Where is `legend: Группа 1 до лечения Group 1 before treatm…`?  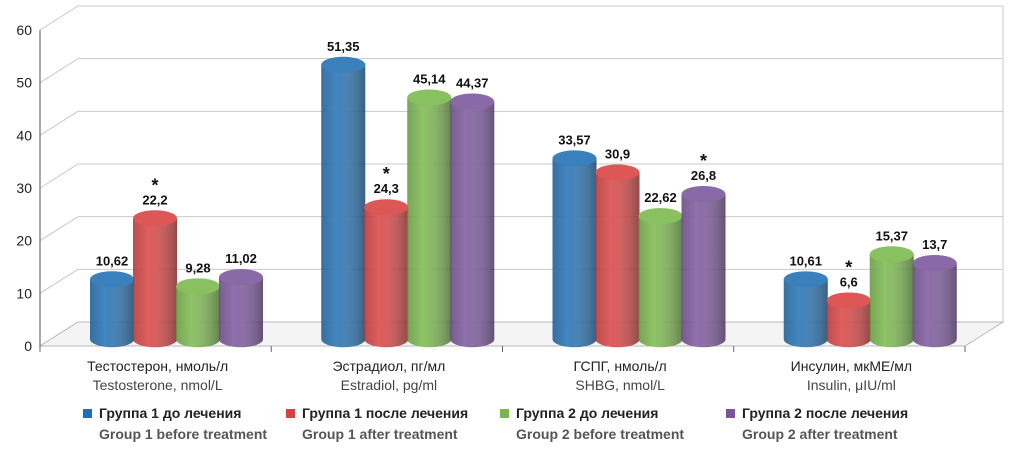 legend: Группа 1 до лечения Group 1 before treatm… is located at coordinates (506, 428).